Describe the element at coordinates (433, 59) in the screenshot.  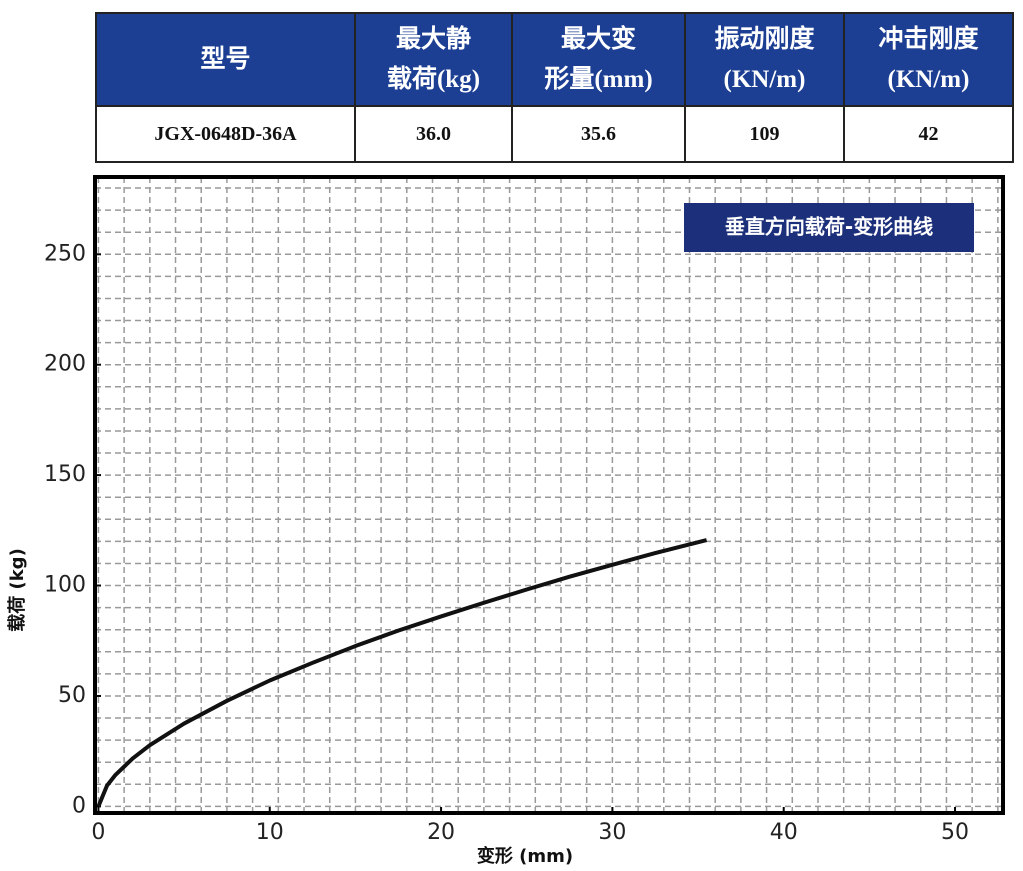
I see `header-cell: 最大静载荷(kg)` at that location.